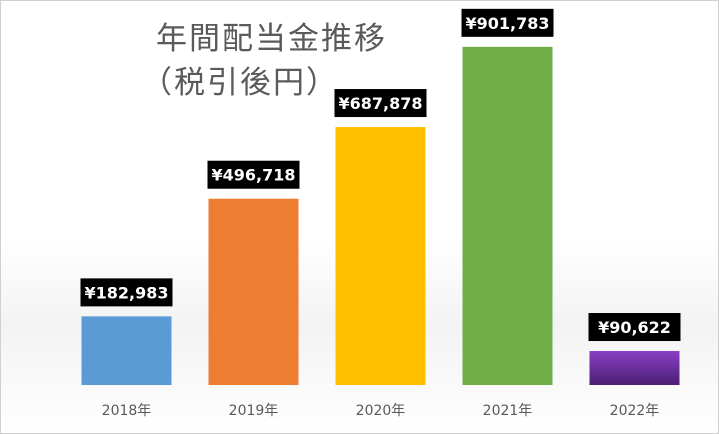 The width and height of the screenshot is (719, 434). I want to click on data-label: ¥496,718, so click(253, 175).